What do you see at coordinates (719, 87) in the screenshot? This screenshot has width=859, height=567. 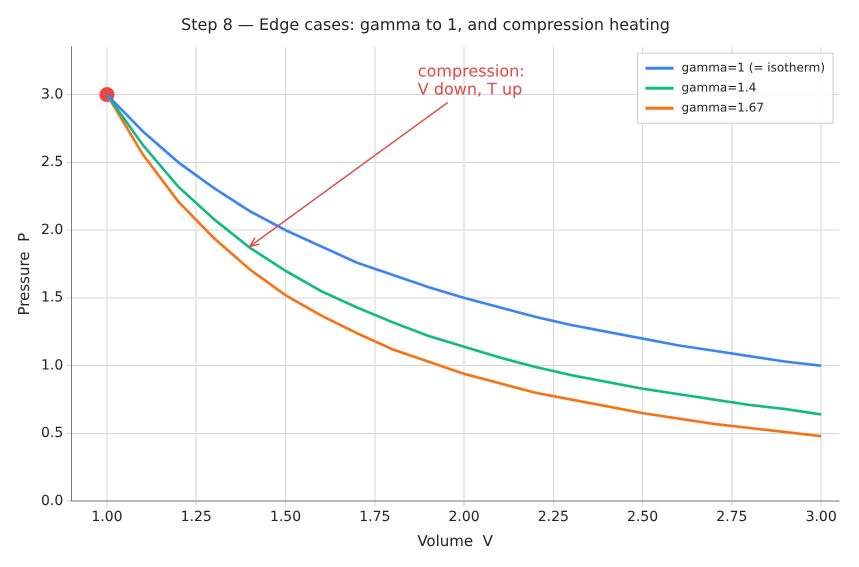 I see `legend-label: gamma=1.4` at bounding box center [719, 87].